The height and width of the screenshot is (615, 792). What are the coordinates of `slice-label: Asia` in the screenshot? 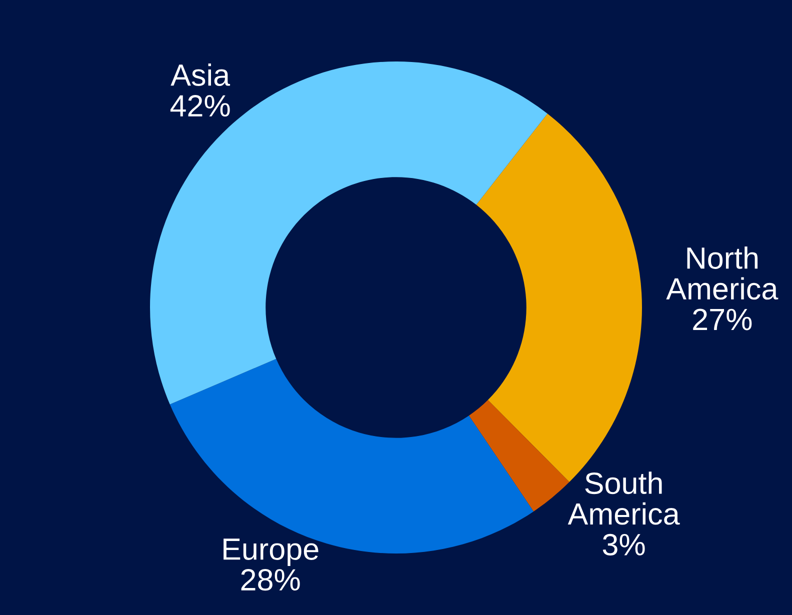 It's located at (200, 75).